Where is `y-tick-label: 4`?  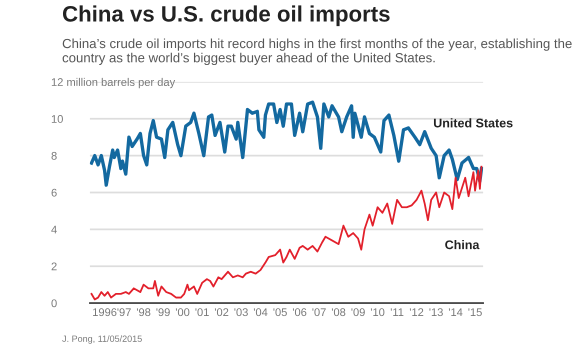 y-tick-label: 4 is located at coordinates (54, 230).